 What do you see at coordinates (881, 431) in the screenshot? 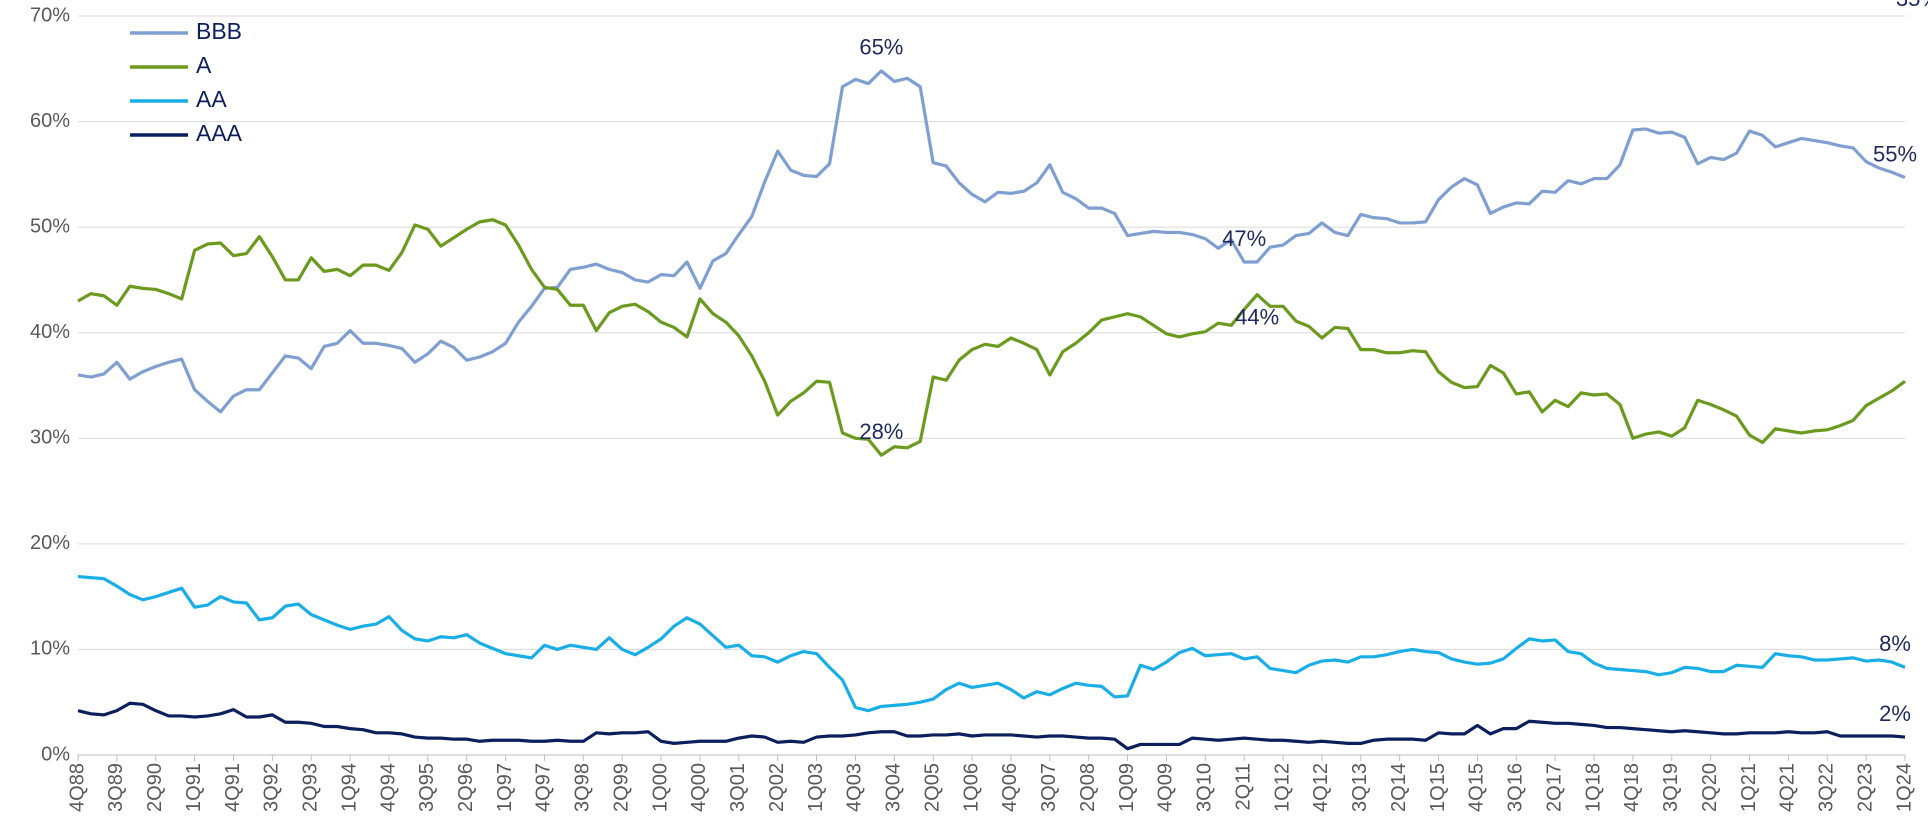
I see `value-label: 28%` at bounding box center [881, 431].